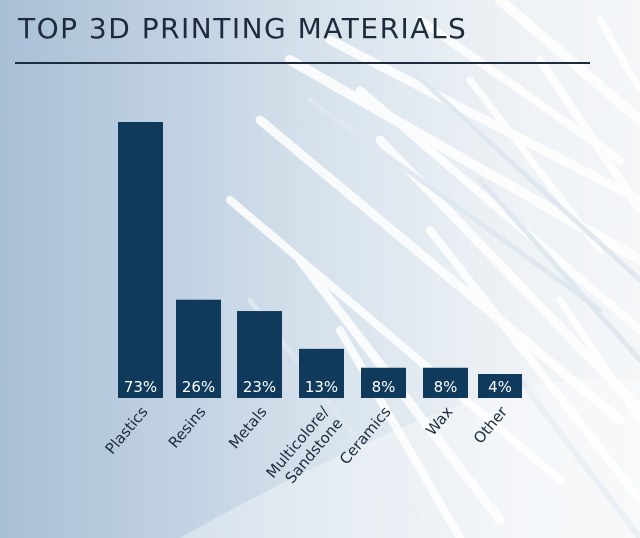 This screenshot has width=640, height=538. Describe the element at coordinates (302, 63) in the screenshot. I see `title-divider` at that location.